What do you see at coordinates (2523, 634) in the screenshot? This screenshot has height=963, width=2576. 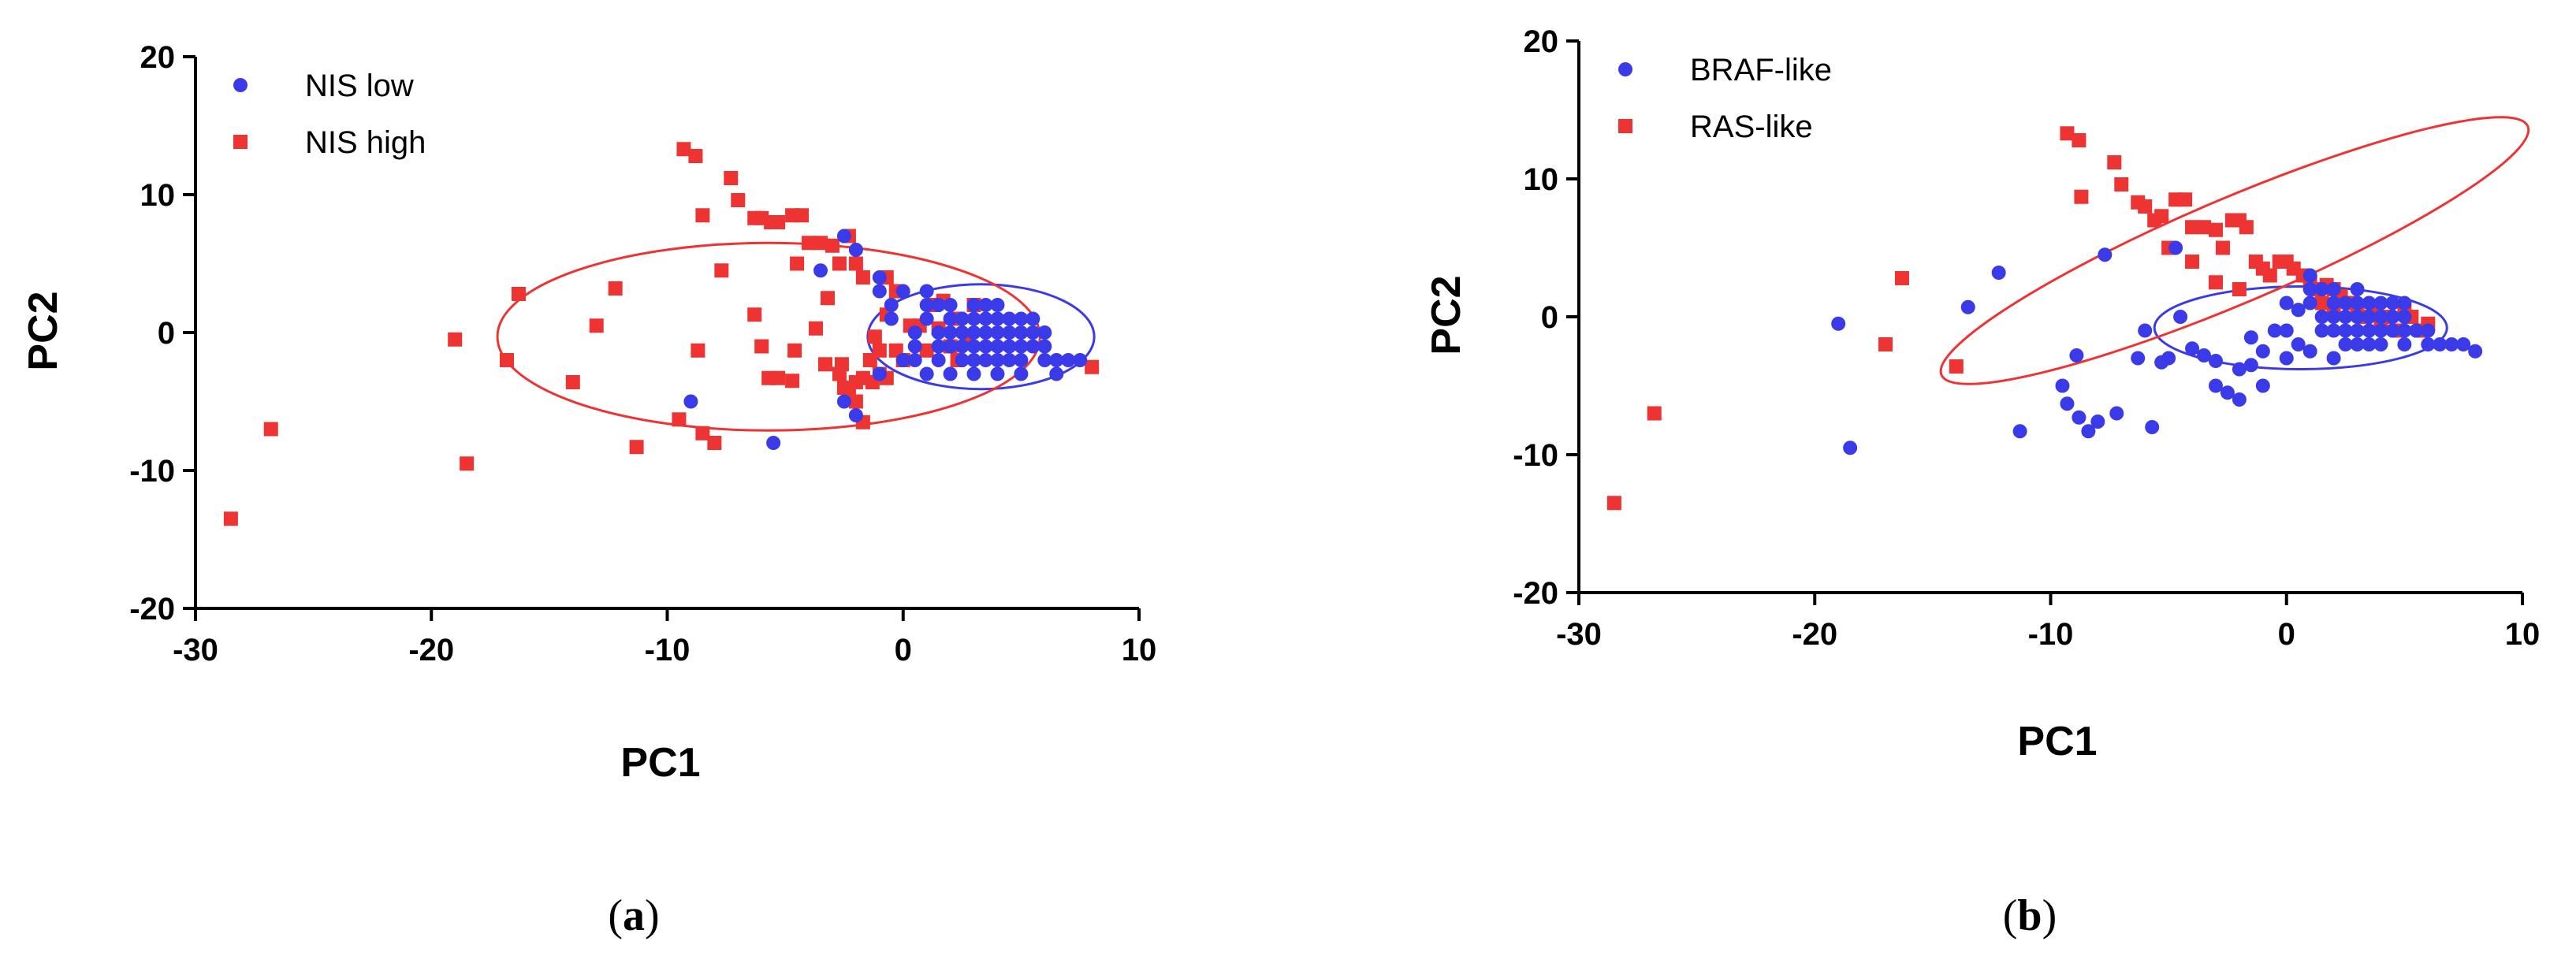 I see `panel-b-xtick-label: 10` at bounding box center [2523, 634].